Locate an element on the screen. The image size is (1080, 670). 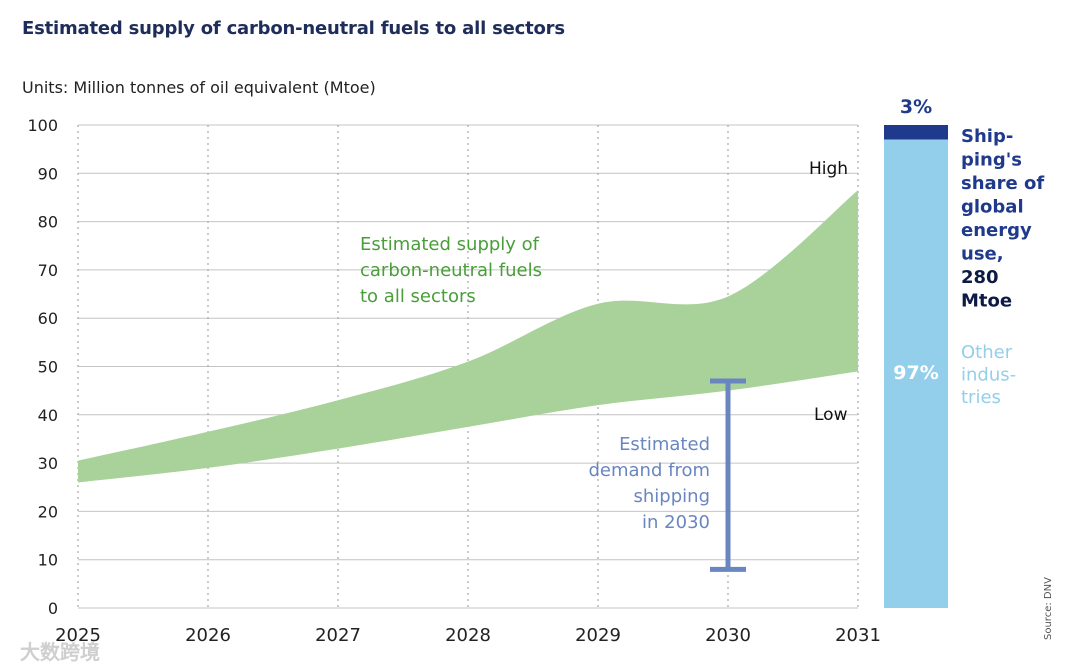
demand-label-line: demand from is located at coordinates (649, 470).